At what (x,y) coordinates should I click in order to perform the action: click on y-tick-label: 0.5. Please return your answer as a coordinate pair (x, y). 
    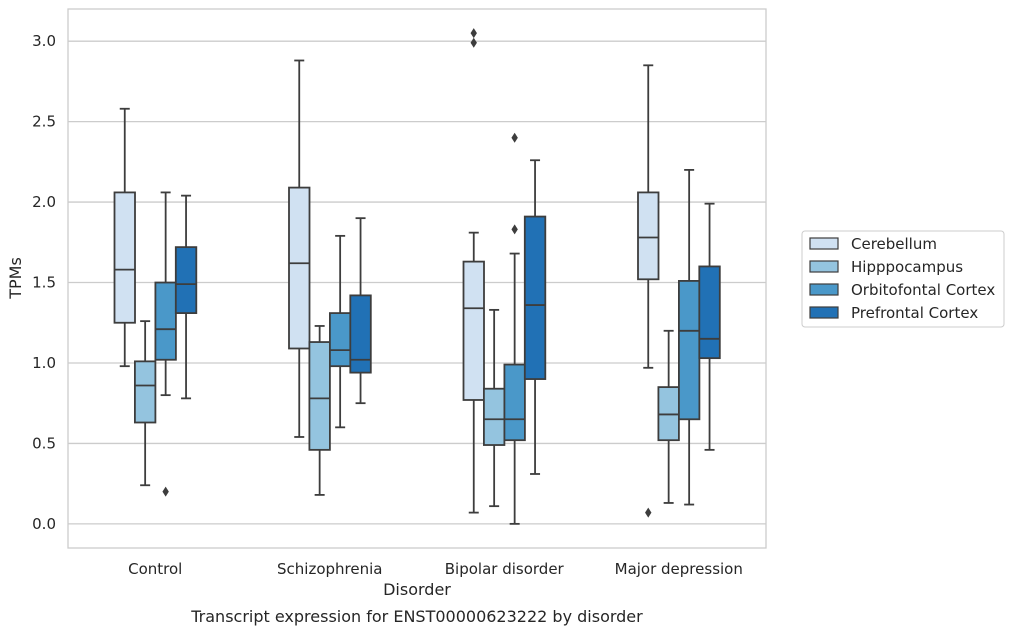
    Looking at the image, I should click on (44, 443).